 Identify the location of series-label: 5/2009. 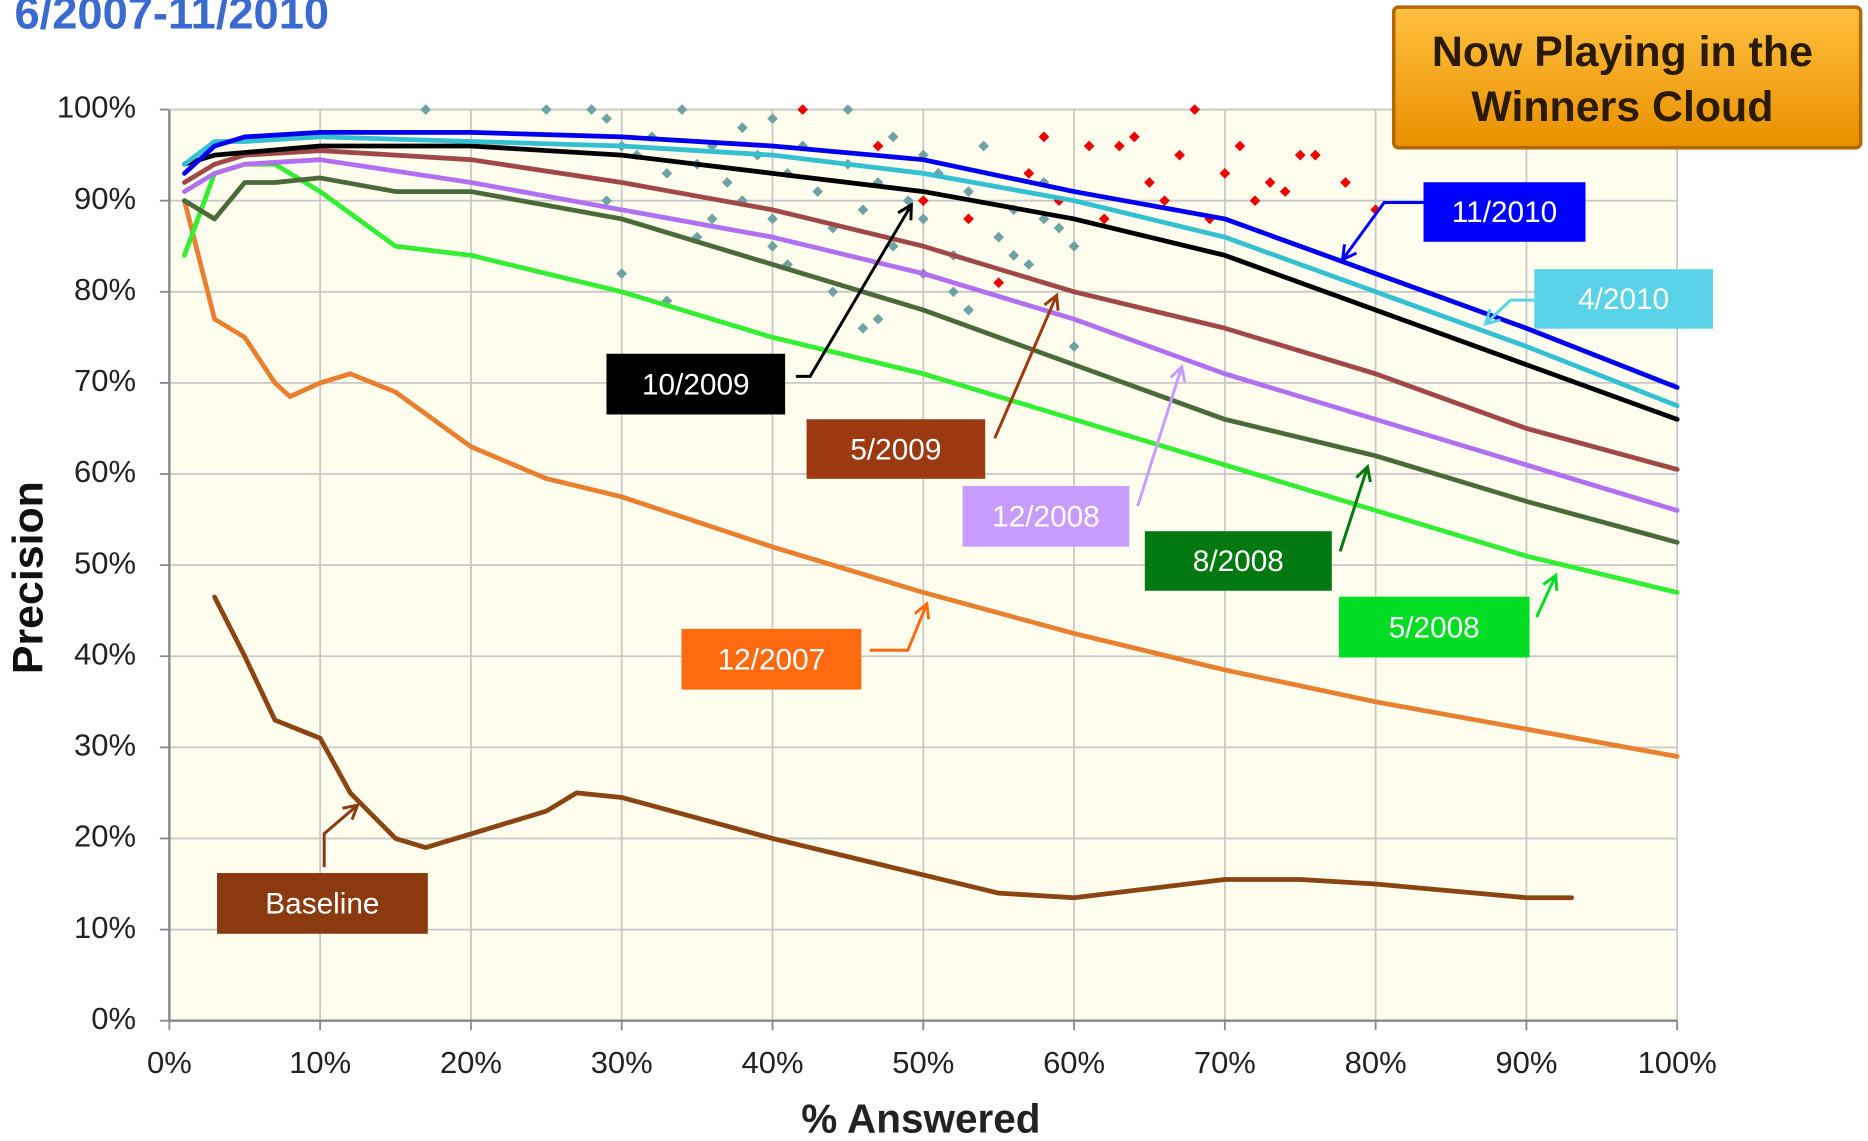
(895, 449).